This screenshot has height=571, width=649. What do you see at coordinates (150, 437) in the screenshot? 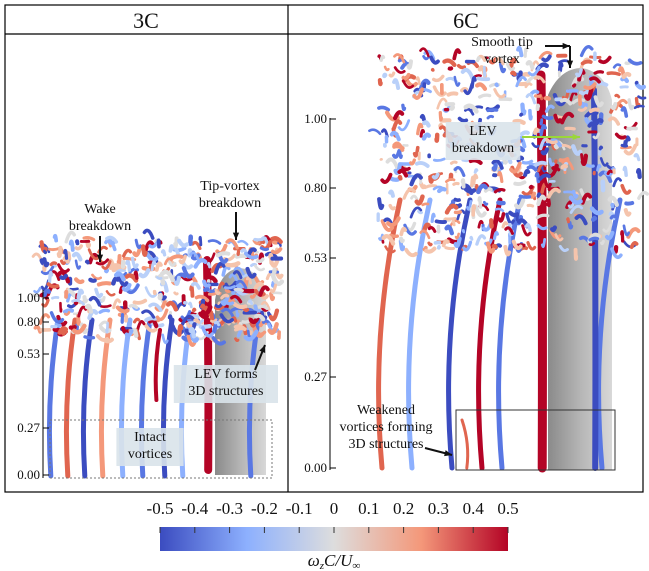
I see `annotation: Intact` at bounding box center [150, 437].